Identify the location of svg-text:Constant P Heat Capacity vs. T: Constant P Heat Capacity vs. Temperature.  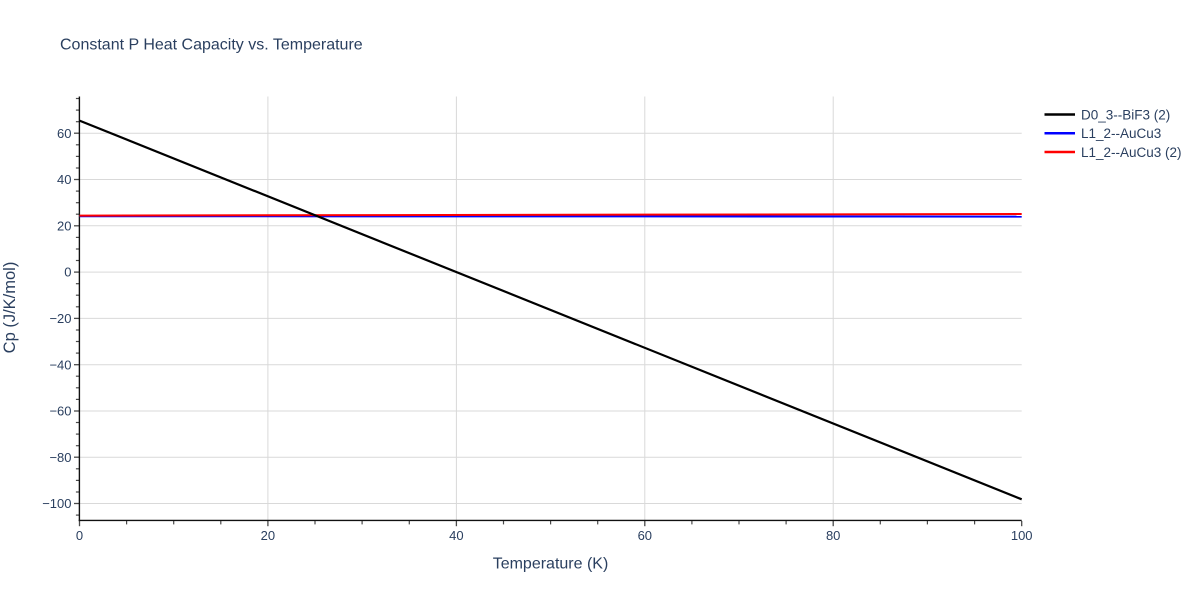
(211, 45).